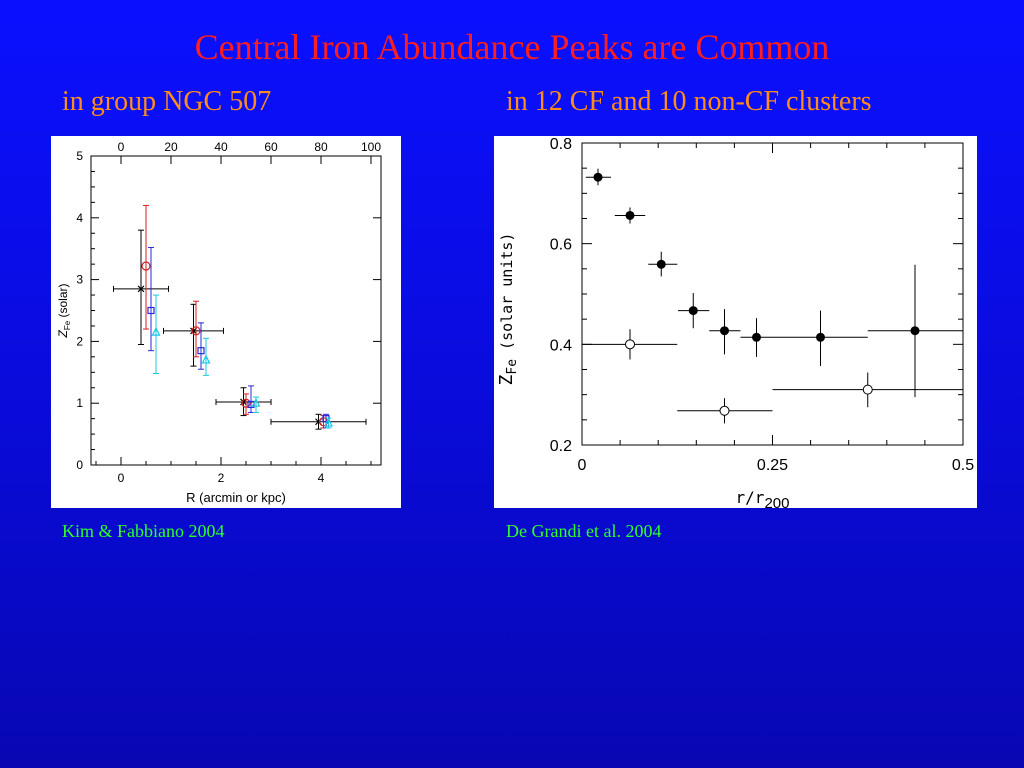 This screenshot has width=1024, height=768. I want to click on y-tick-label: 0.2, so click(561, 446).